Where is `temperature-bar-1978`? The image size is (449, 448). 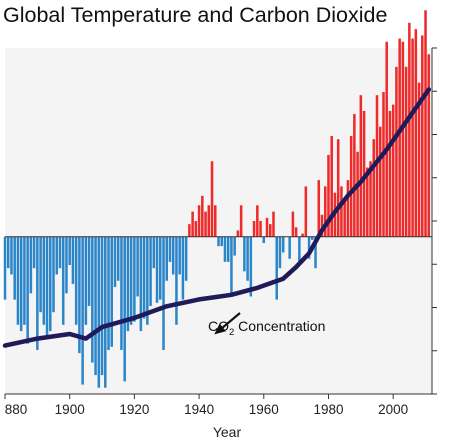
temperature-bar-1978 is located at coordinates (322, 225).